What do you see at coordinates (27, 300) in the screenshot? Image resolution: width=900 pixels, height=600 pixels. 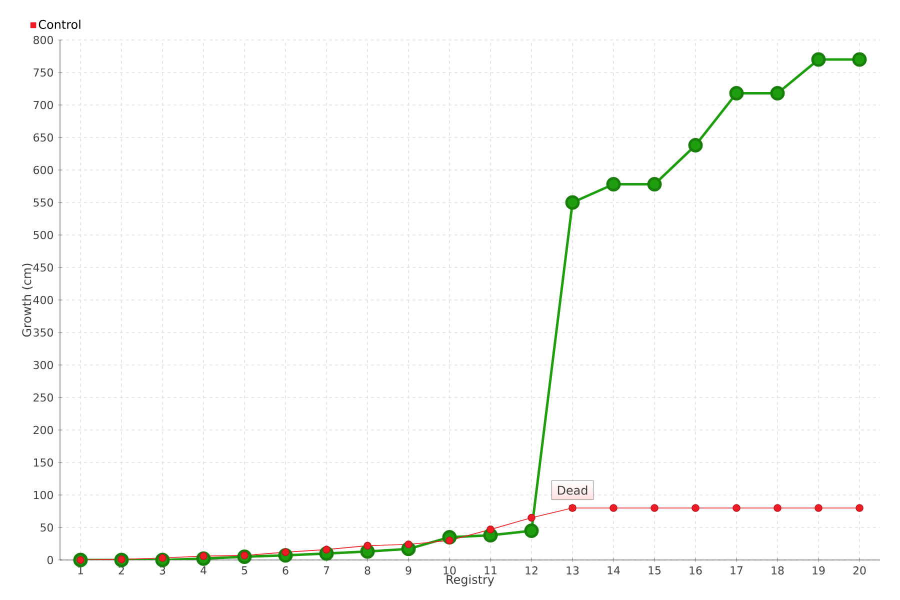 I see `y-axis-title: Growth (cm)` at bounding box center [27, 300].